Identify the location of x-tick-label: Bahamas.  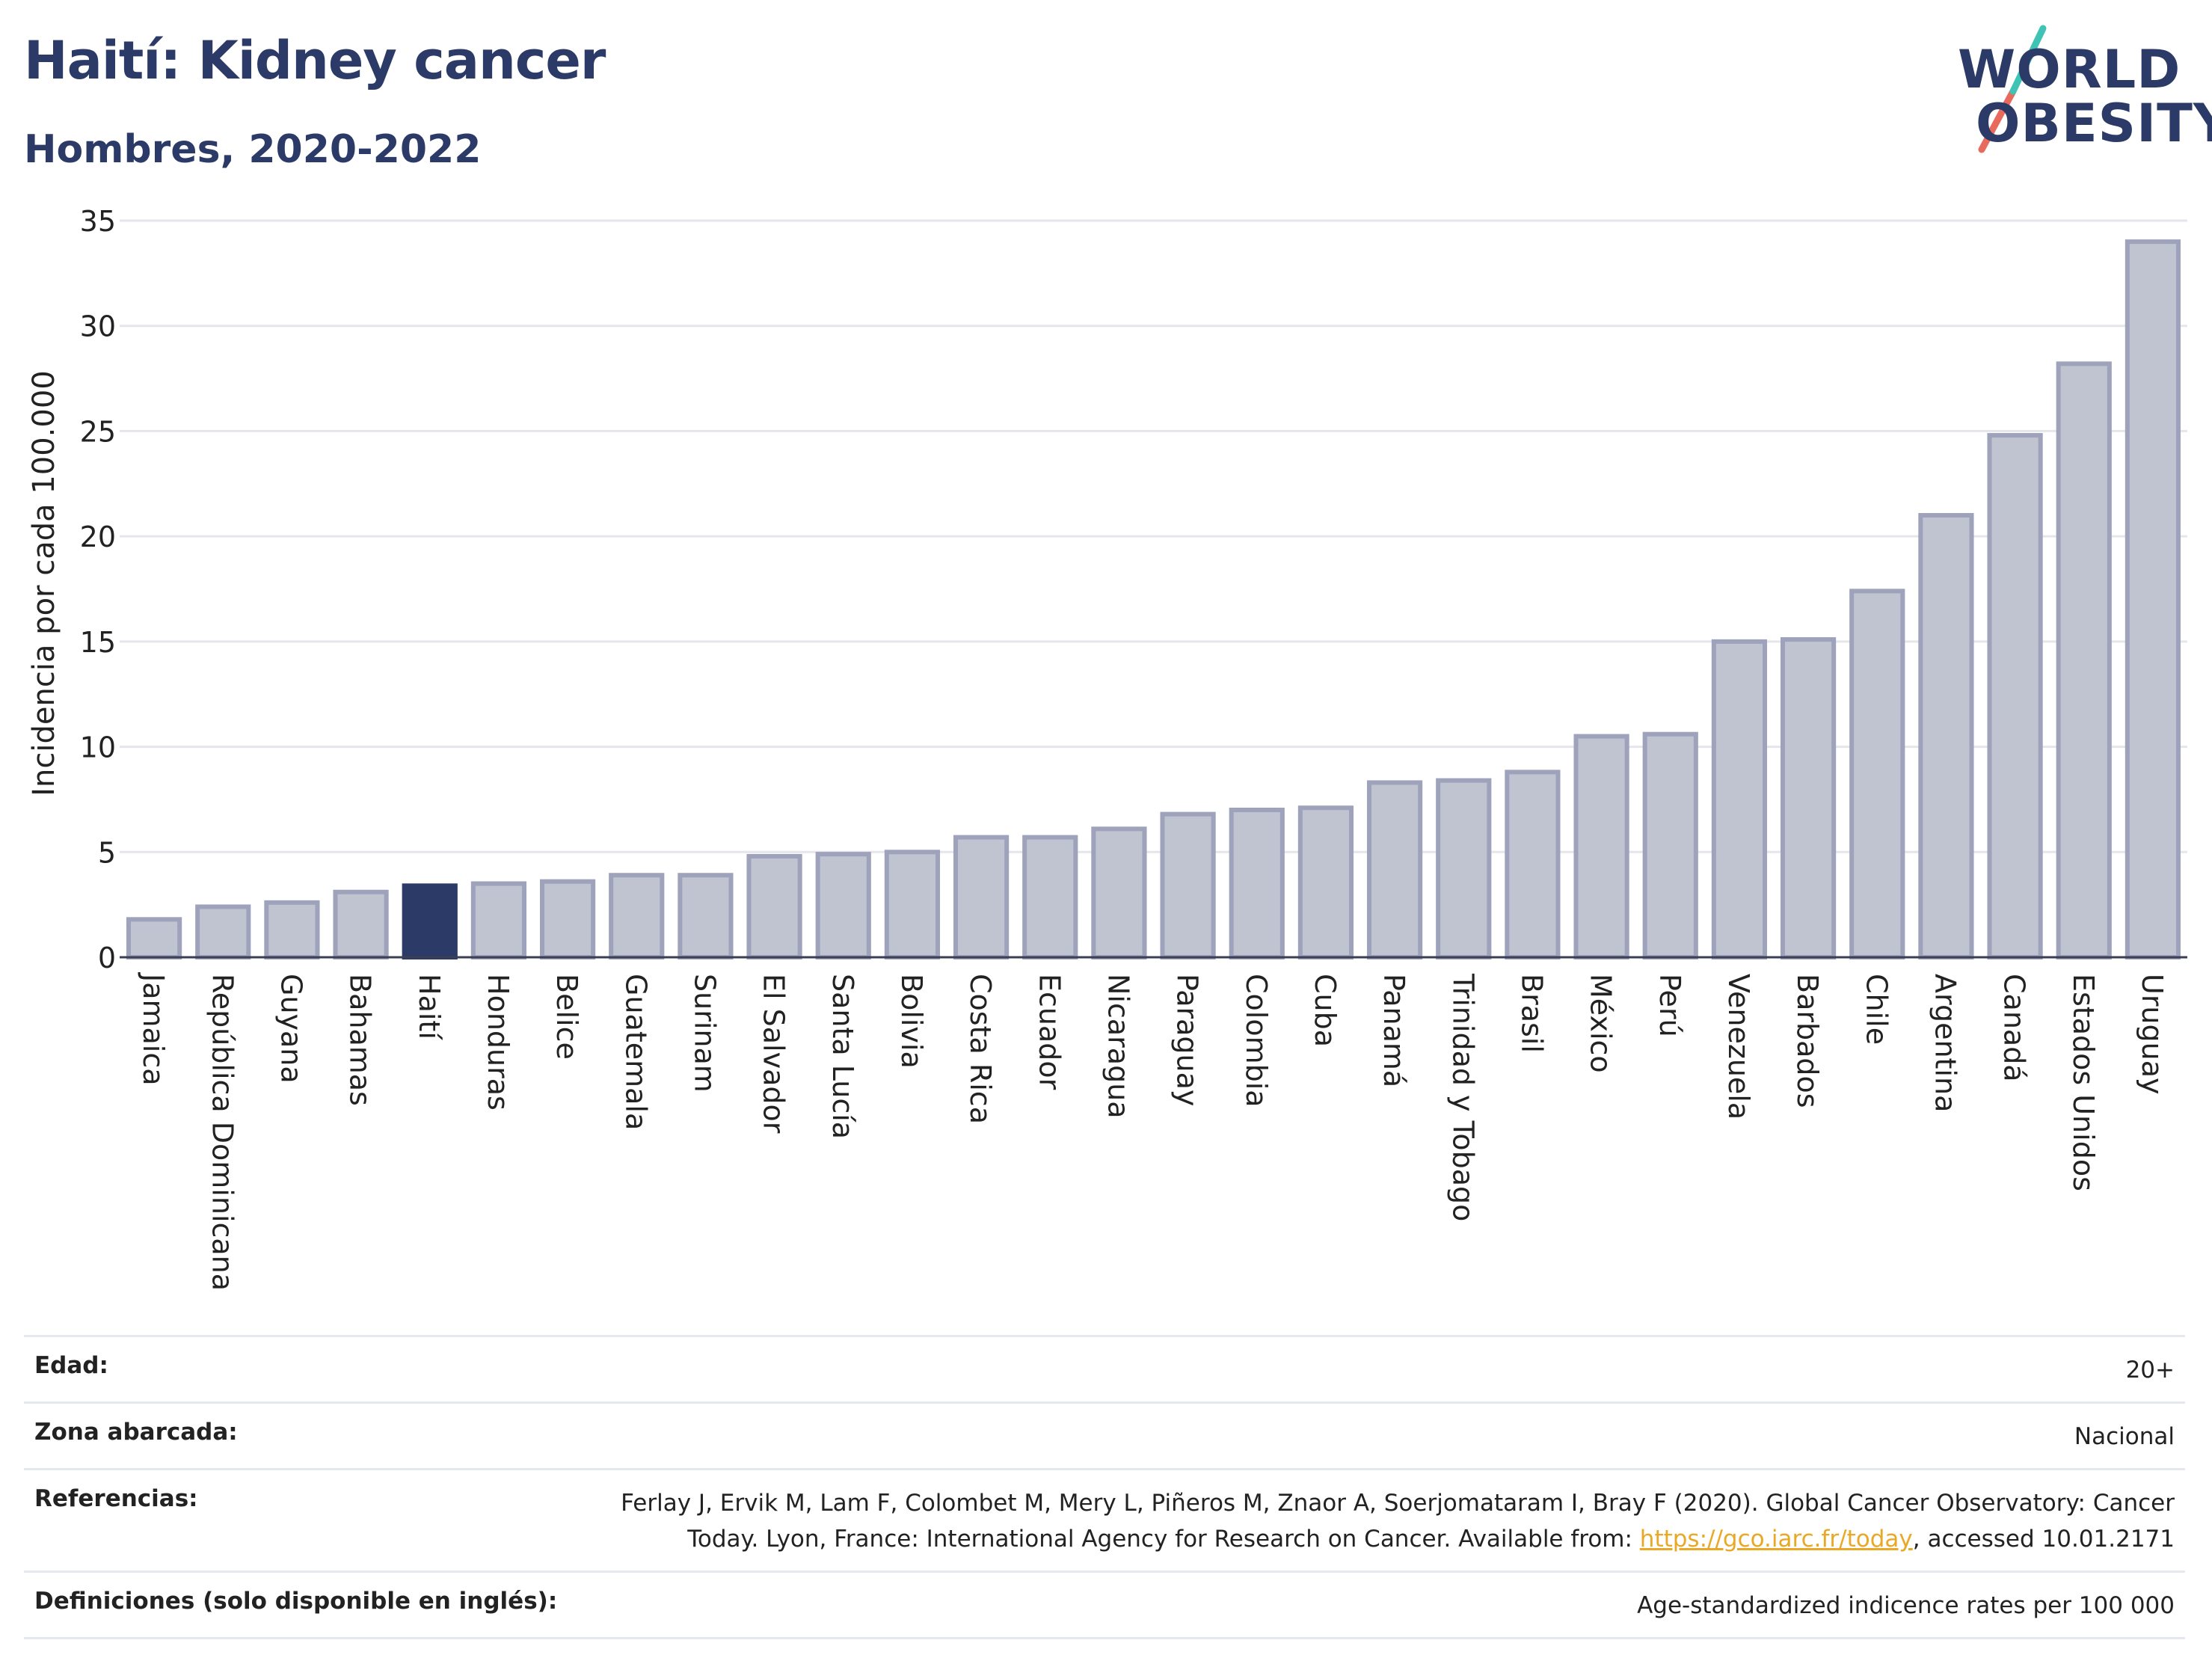
(360, 1040).